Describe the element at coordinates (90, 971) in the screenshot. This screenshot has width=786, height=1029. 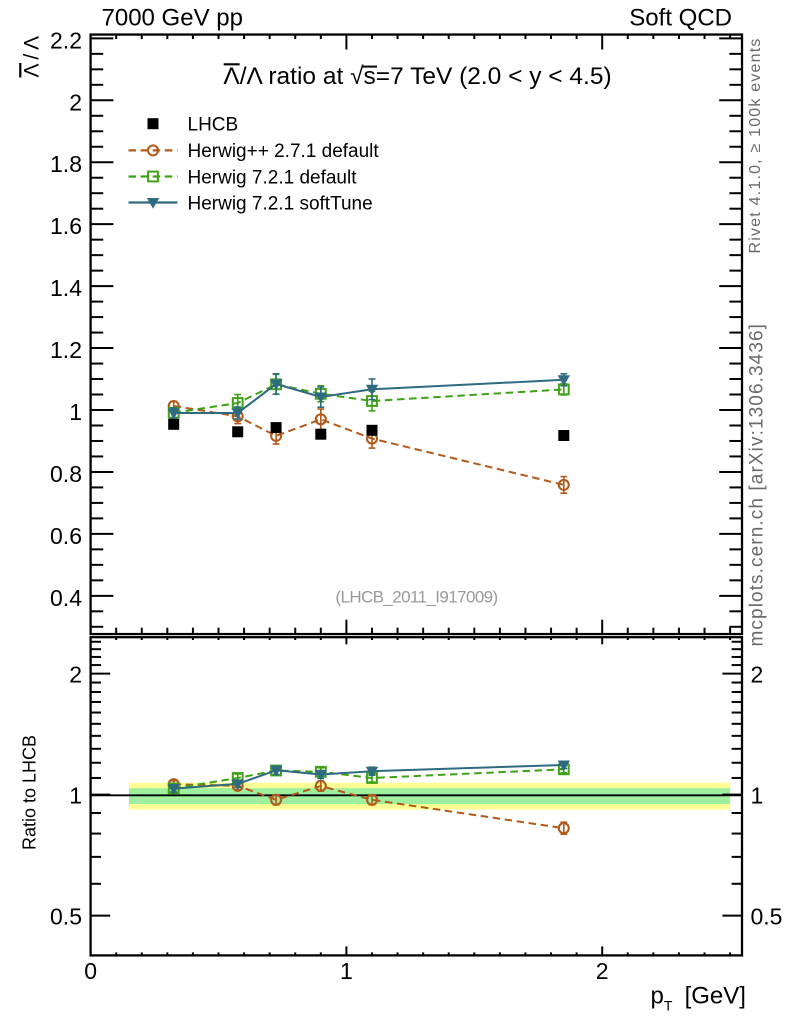
I see `svg-text: 0` at that location.